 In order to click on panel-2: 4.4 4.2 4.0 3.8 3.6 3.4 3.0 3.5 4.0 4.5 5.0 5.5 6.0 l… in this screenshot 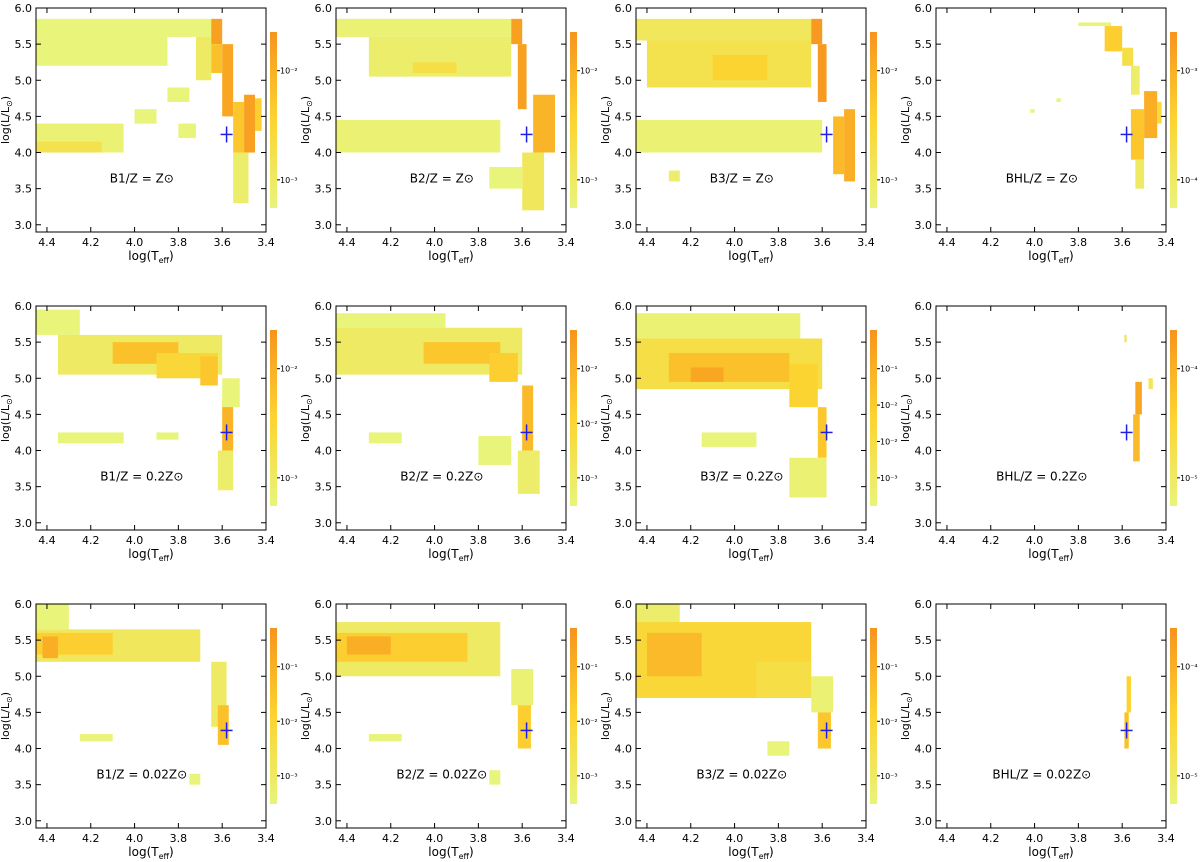, I will do `click(448, 133)`.